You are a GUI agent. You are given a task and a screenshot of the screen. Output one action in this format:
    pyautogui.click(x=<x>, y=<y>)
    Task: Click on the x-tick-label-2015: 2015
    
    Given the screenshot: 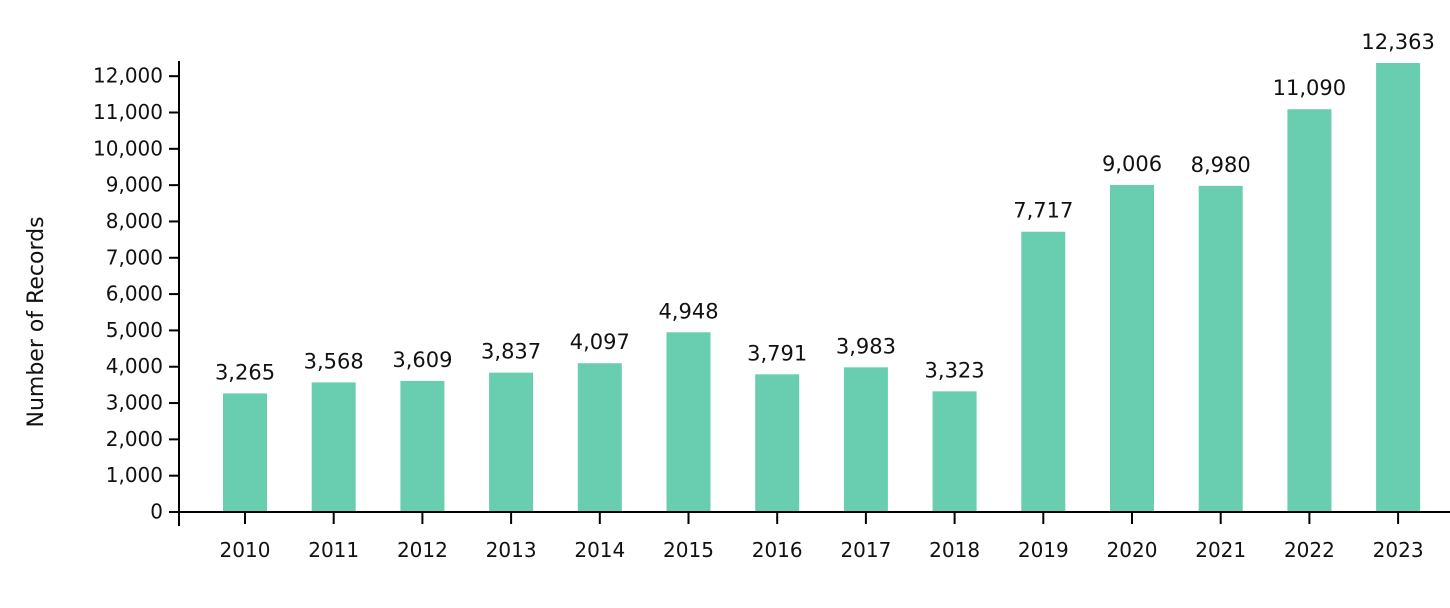 What is the action you would take?
    pyautogui.click(x=688, y=550)
    